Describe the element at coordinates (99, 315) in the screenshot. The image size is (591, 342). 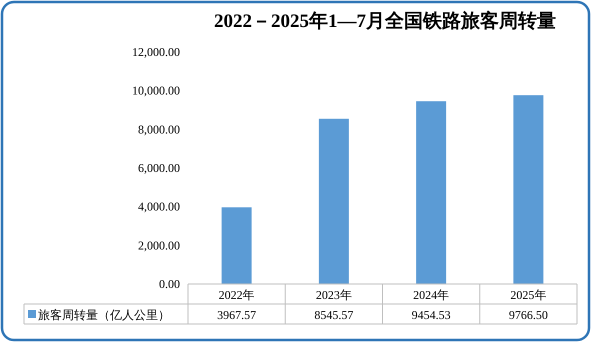
I see `legend: 旅客周转量（亿人公里）` at that location.